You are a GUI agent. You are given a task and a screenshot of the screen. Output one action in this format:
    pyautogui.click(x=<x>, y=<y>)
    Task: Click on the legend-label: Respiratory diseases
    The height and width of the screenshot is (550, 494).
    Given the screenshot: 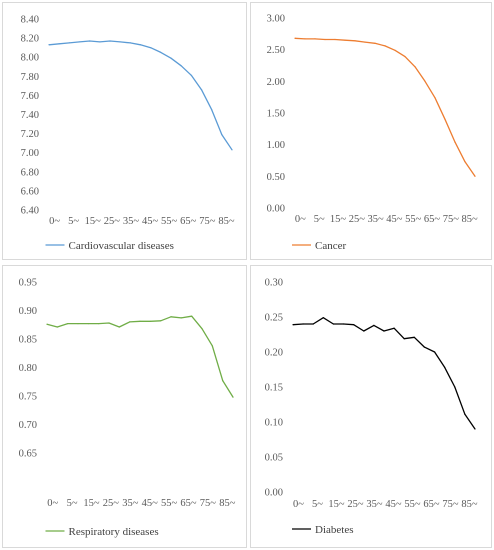 What is the action you would take?
    pyautogui.click(x=114, y=532)
    